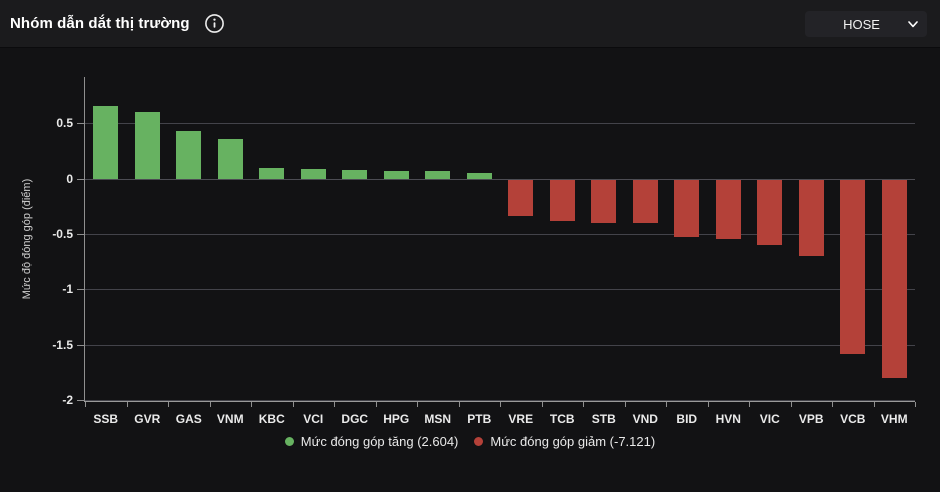  What do you see at coordinates (811, 419) in the screenshot?
I see `x-axis-label: VPB` at bounding box center [811, 419].